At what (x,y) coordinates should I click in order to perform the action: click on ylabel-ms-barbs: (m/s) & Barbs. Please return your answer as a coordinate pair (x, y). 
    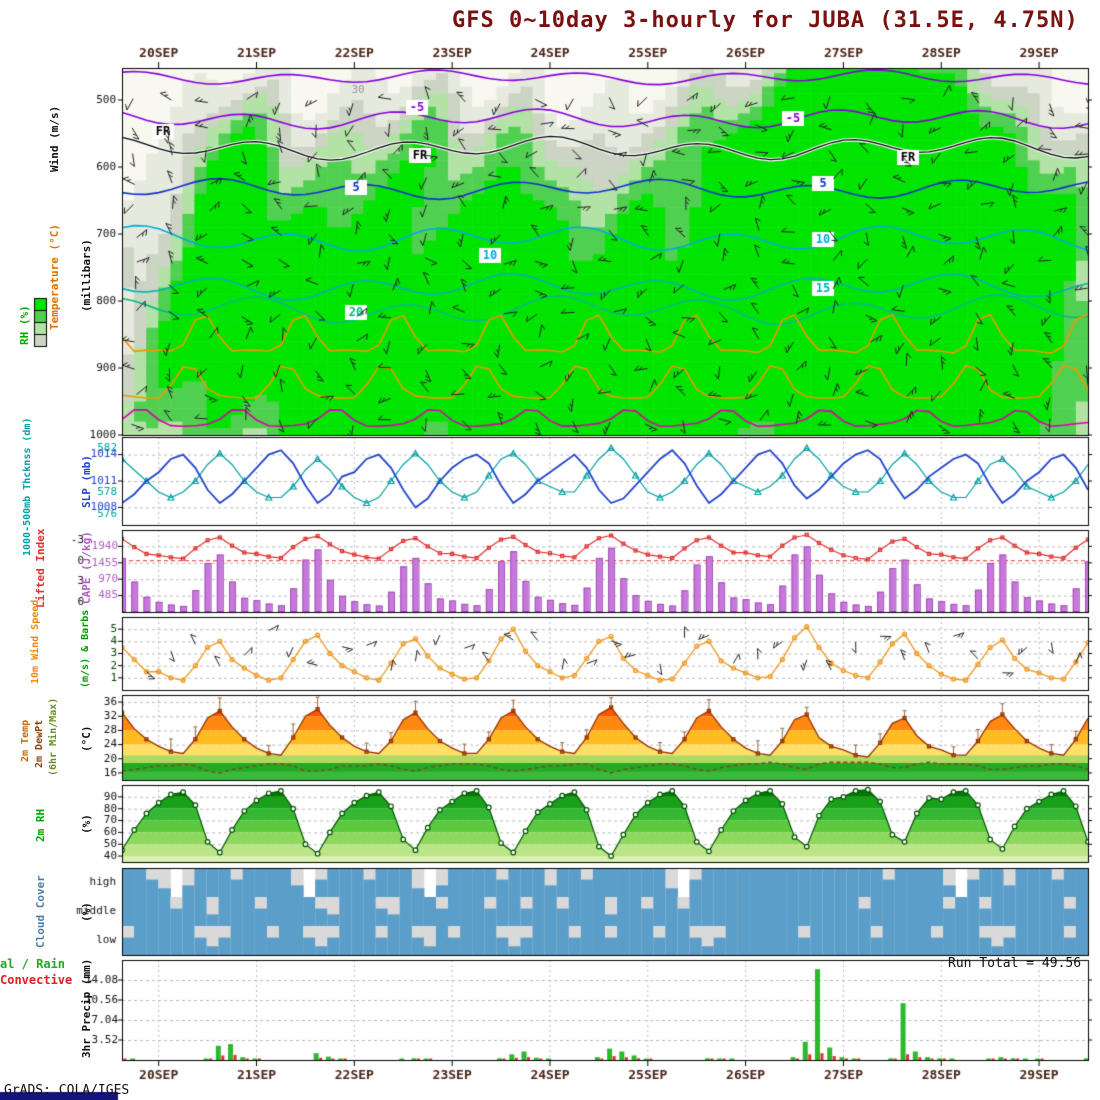
    Looking at the image, I should click on (85, 648).